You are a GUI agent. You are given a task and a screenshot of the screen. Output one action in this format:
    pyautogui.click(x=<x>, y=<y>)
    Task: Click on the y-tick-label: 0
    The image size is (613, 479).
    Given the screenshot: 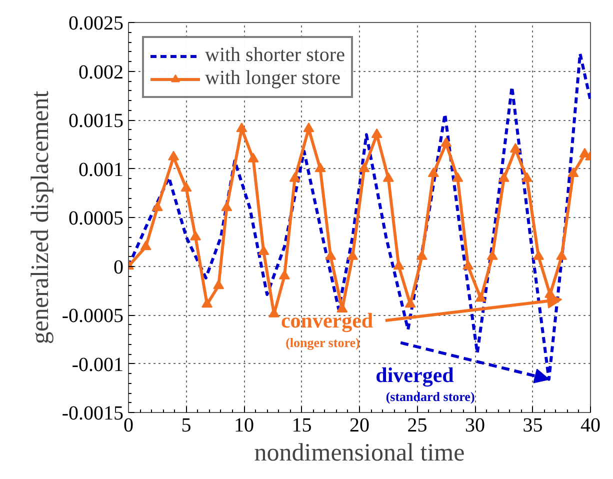 What is the action you would take?
    pyautogui.click(x=119, y=267)
    